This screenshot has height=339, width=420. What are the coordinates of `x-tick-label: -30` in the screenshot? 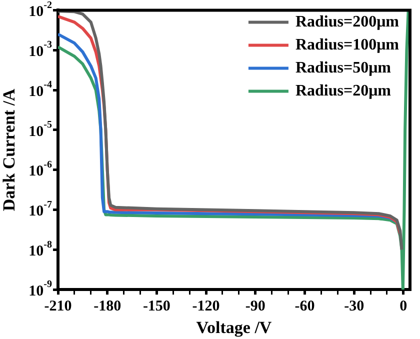 It's located at (354, 306).